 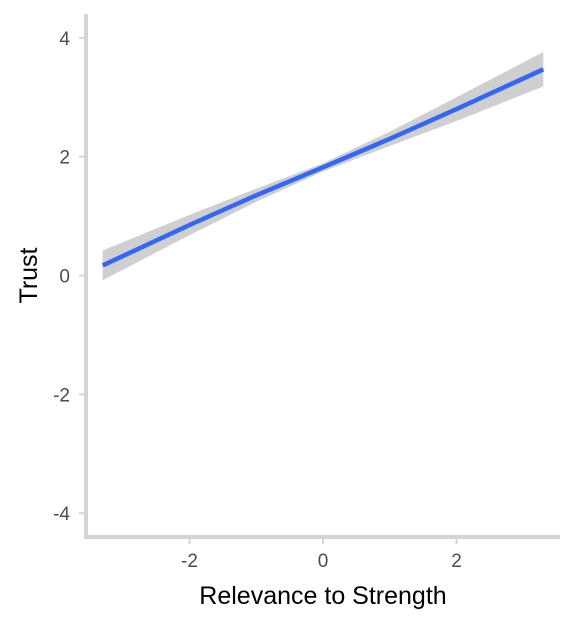 I want to click on y-ticks: -4 -2 0 2 4, so click(x=69, y=277).